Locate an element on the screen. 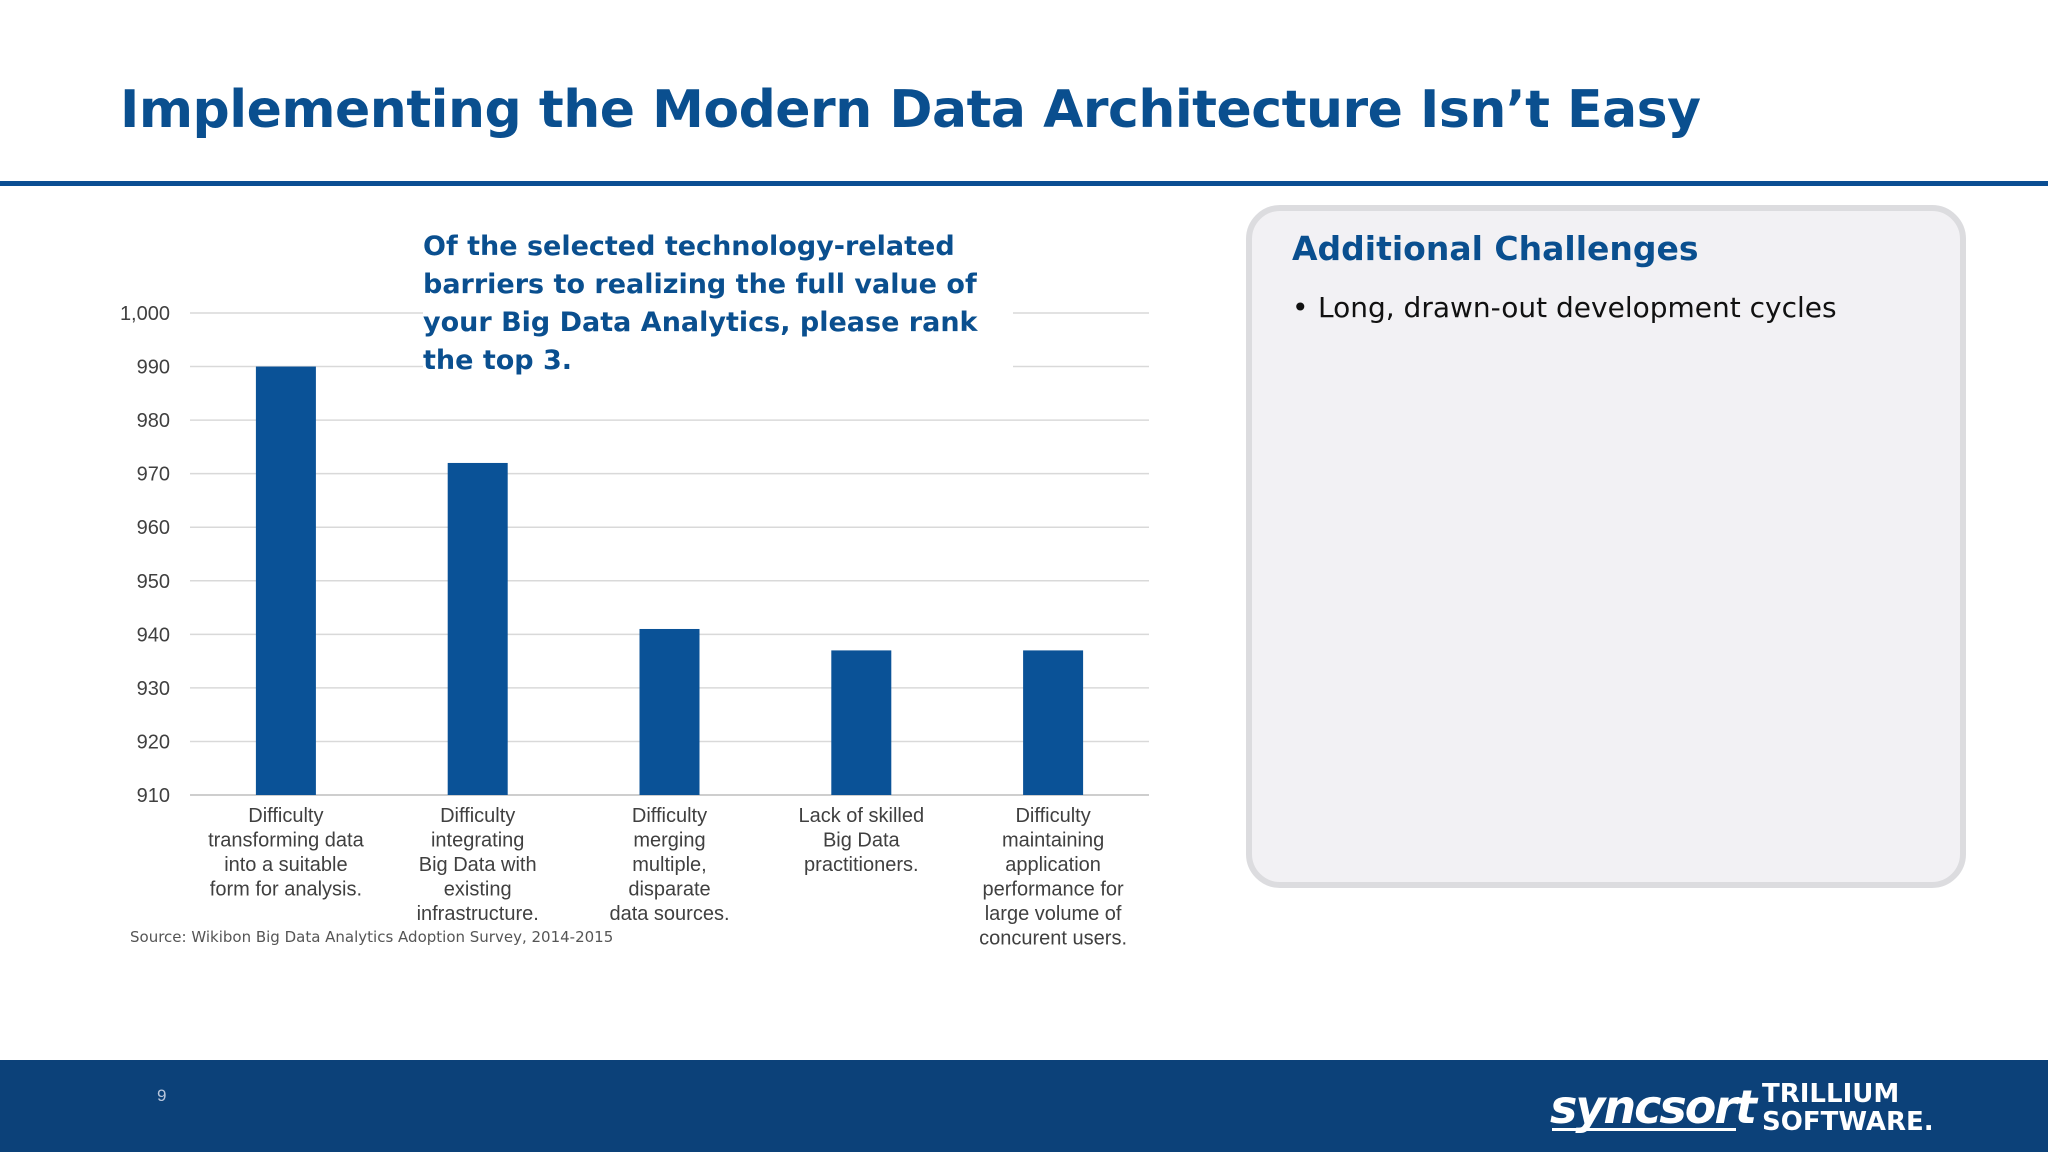 The width and height of the screenshot is (2048, 1152). x-tick-label-line: transforming data is located at coordinates (286, 841).